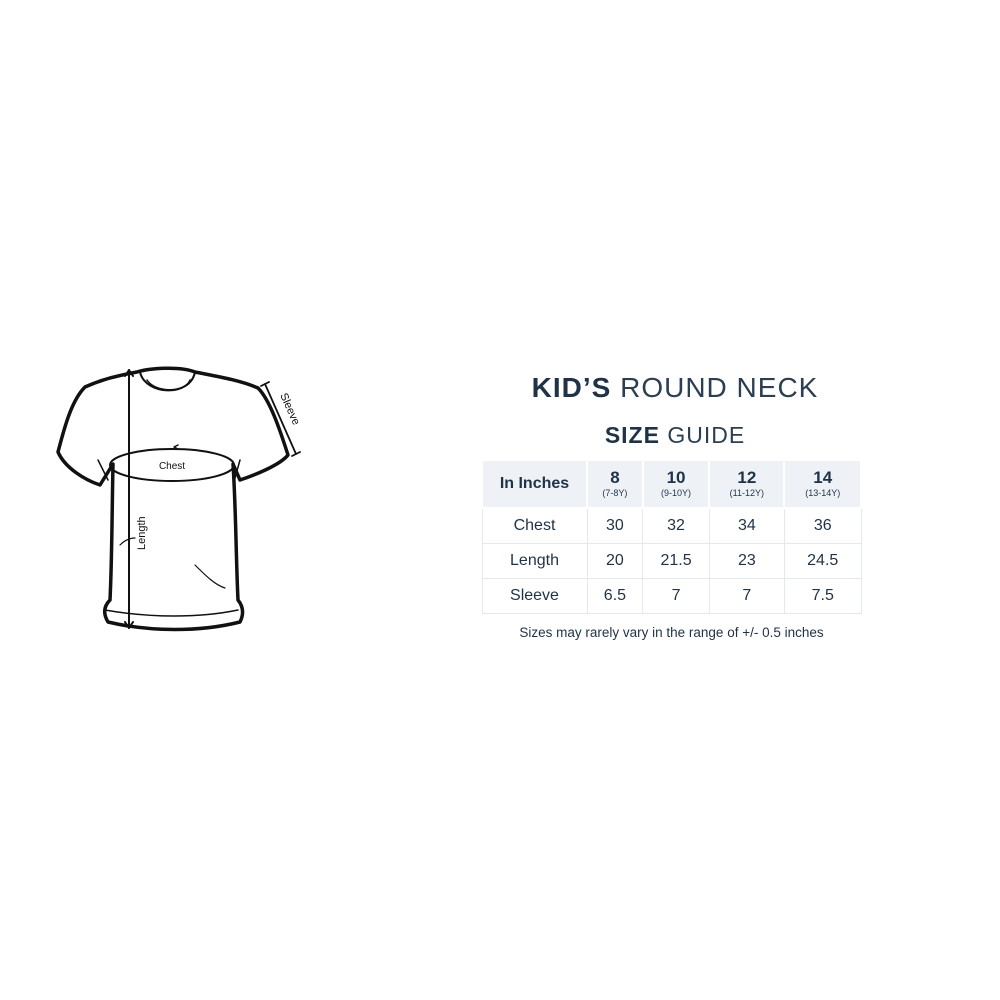 The width and height of the screenshot is (1000, 1000). I want to click on shirt-outline, so click(173, 499).